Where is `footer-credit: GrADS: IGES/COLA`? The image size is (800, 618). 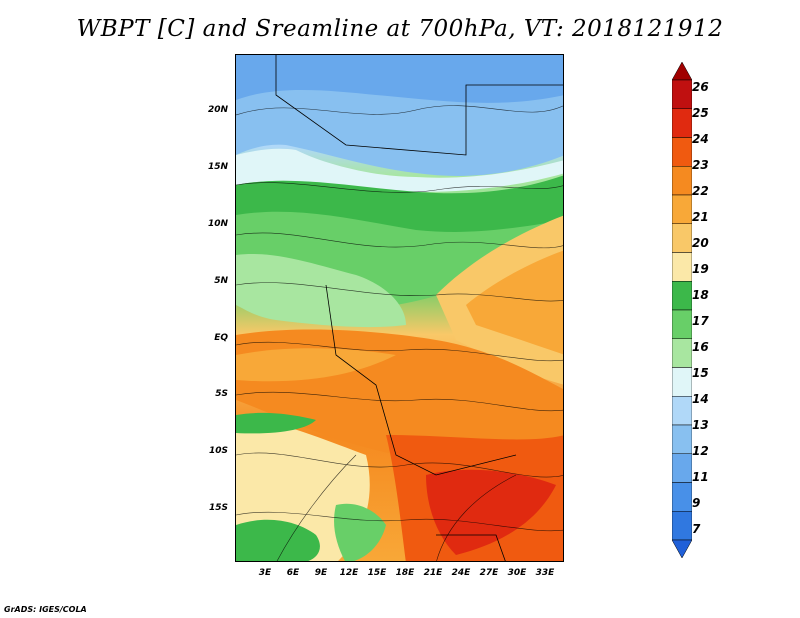 footer-credit: GrADS: IGES/COLA is located at coordinates (45, 609).